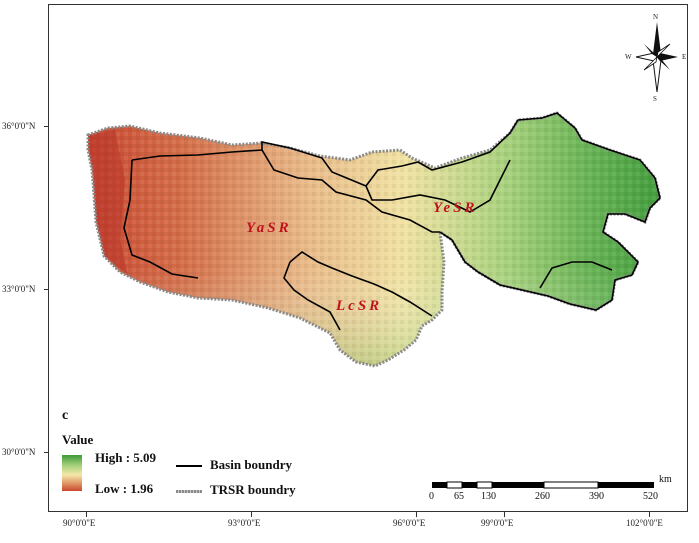 The height and width of the screenshot is (543, 699). I want to click on longitude-label-102e: 102°0'0"E, so click(644, 523).